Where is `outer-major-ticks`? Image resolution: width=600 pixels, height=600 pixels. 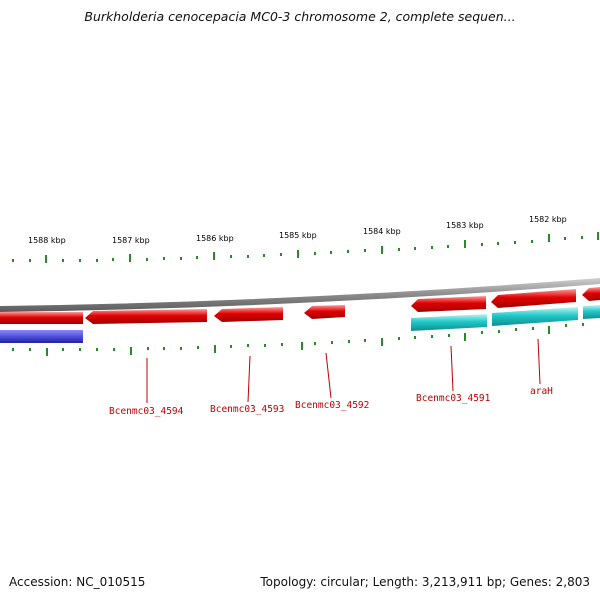
outer-major-ticks is located at coordinates (322, 247).